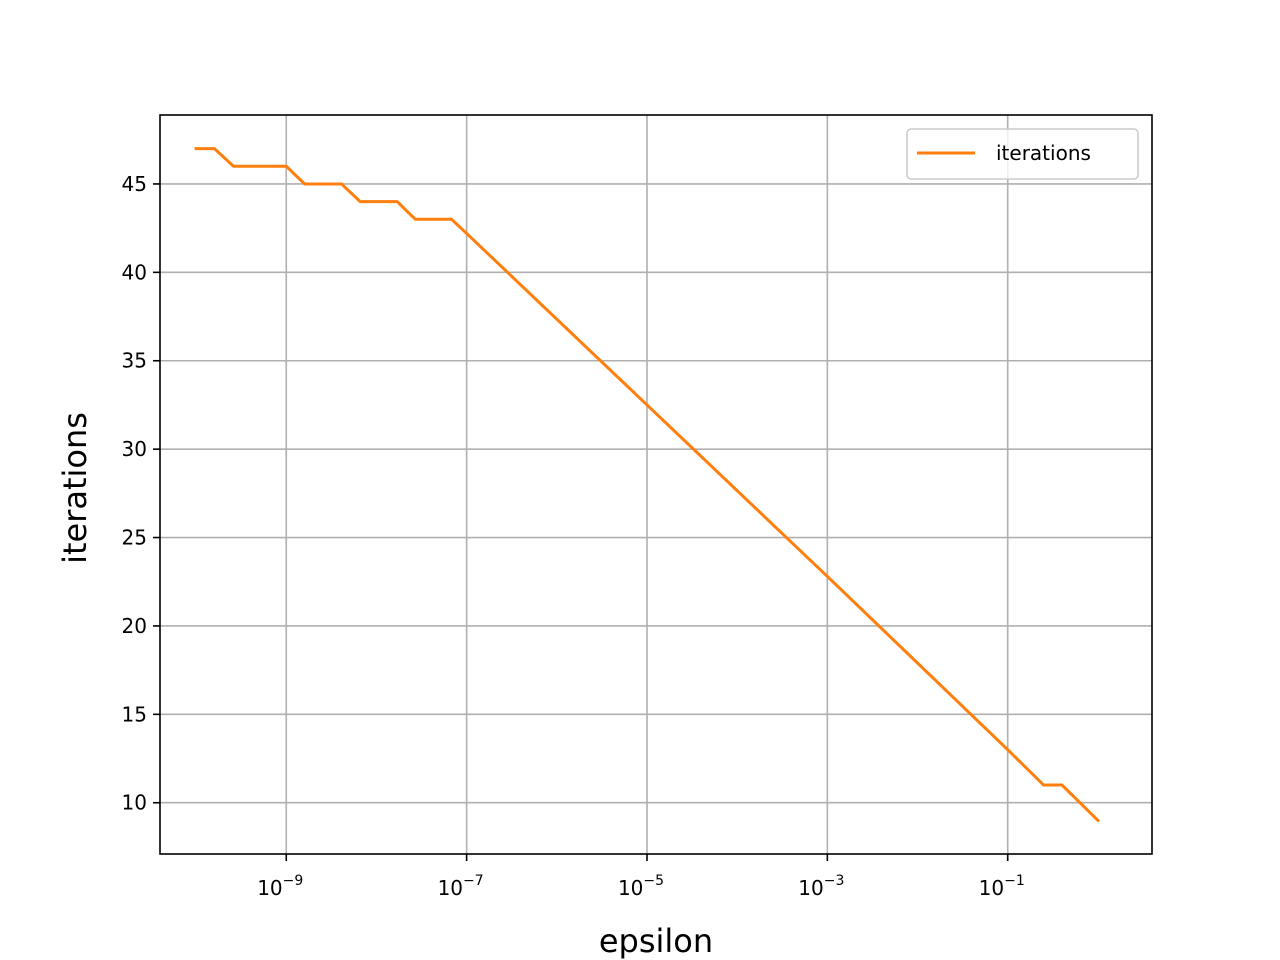 The height and width of the screenshot is (960, 1280). I want to click on y-tick-label: 15, so click(134, 714).